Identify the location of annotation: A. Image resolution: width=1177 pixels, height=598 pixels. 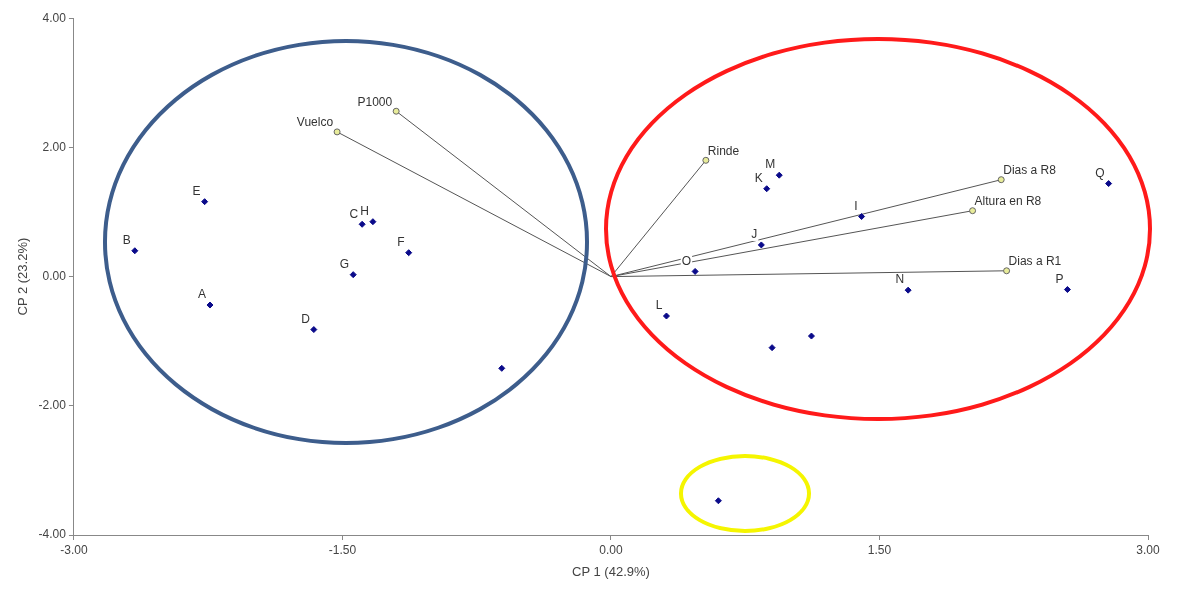
(201, 294).